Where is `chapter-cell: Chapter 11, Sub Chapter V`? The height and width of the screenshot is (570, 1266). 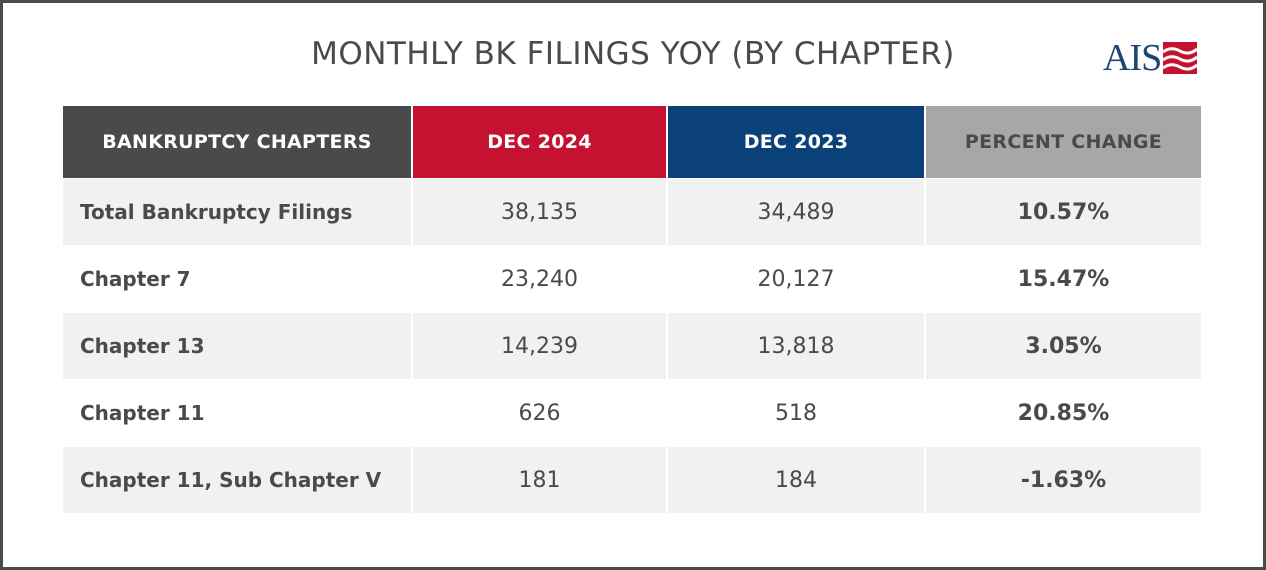
chapter-cell: Chapter 11, Sub Chapter V is located at coordinates (238, 479).